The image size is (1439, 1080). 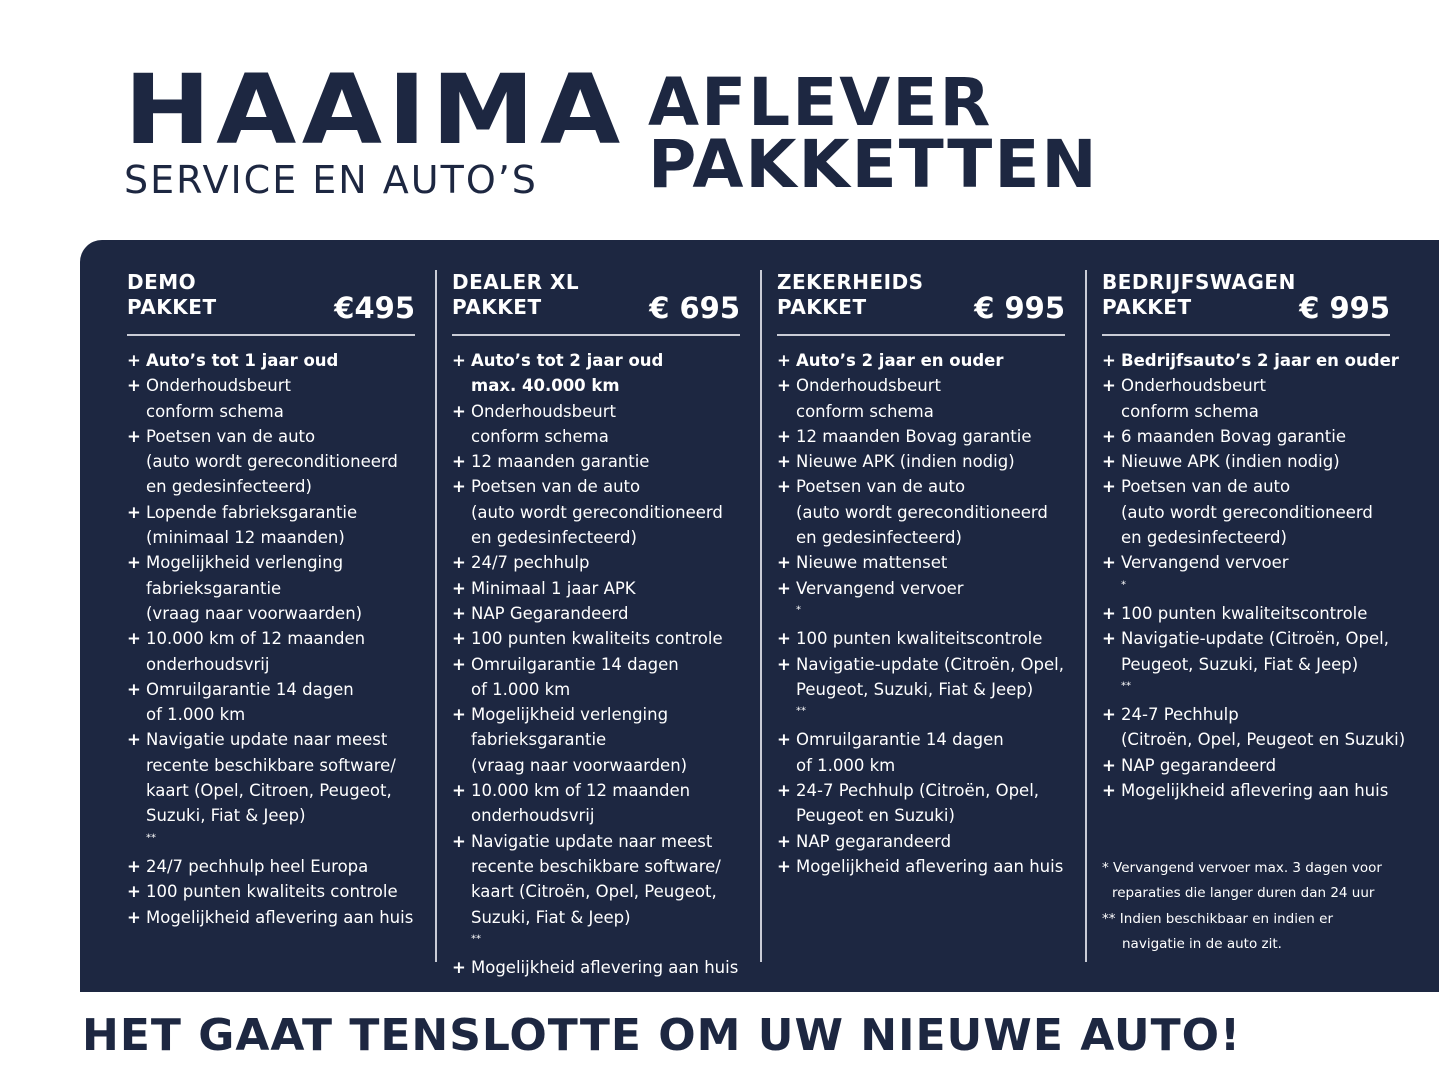 What do you see at coordinates (279, 917) in the screenshot?
I see `item-text: Mogelijkheid aflevering aan huis` at bounding box center [279, 917].